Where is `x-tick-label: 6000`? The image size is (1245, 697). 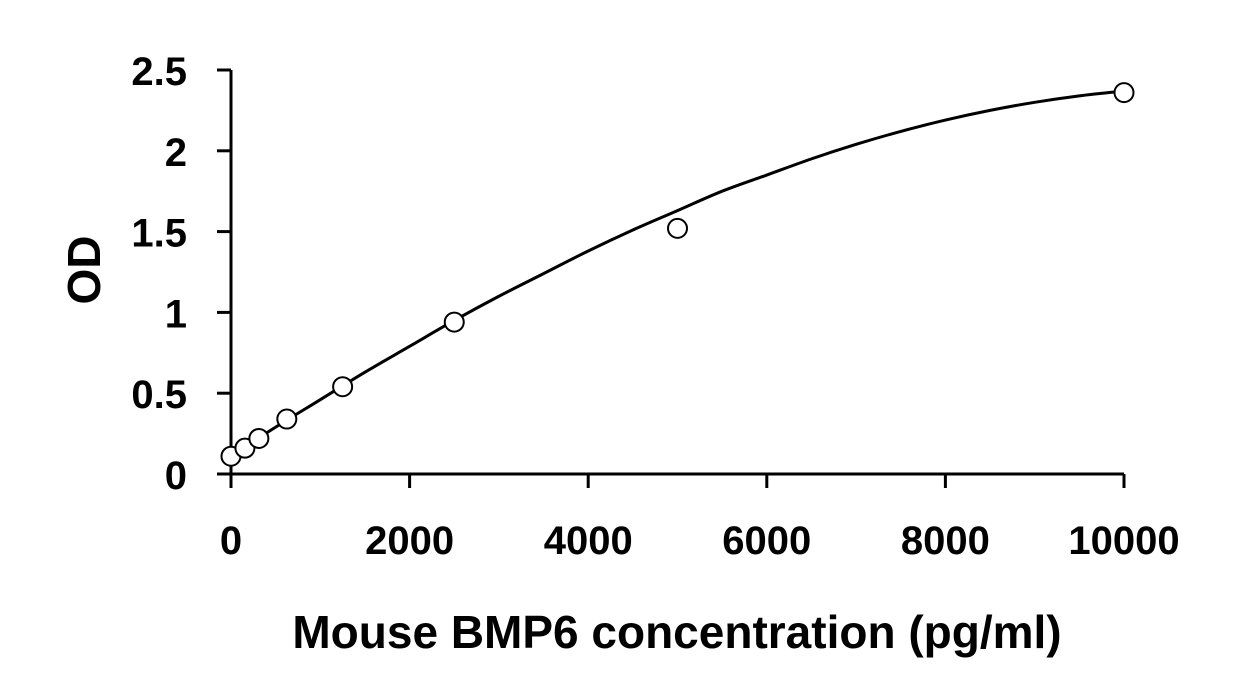
x-tick-label: 6000 is located at coordinates (766, 541).